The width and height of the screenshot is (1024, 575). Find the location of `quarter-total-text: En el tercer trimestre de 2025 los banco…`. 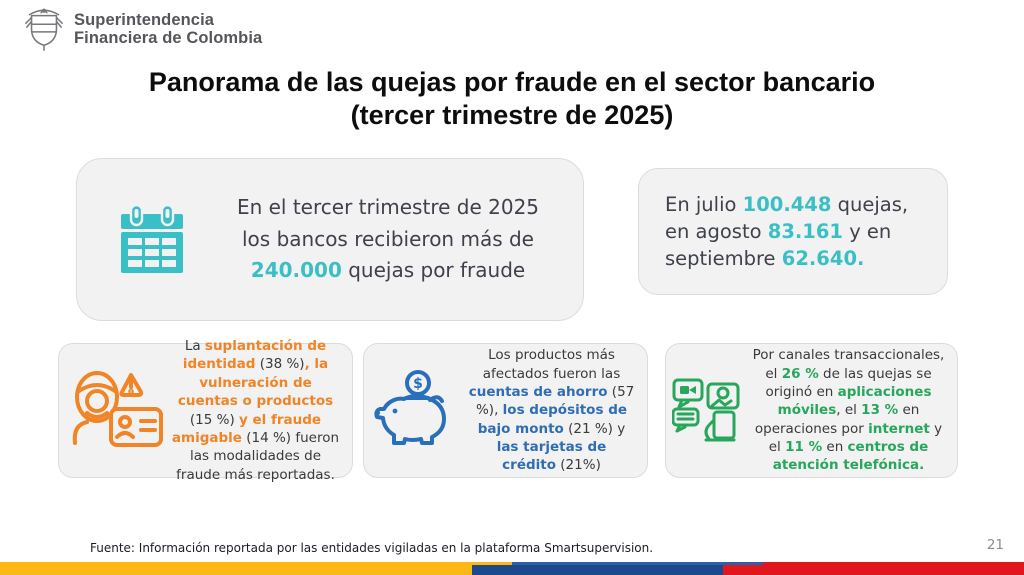

quarter-total-text: En el tercer trimestre de 2025 los banco… is located at coordinates (388, 239).